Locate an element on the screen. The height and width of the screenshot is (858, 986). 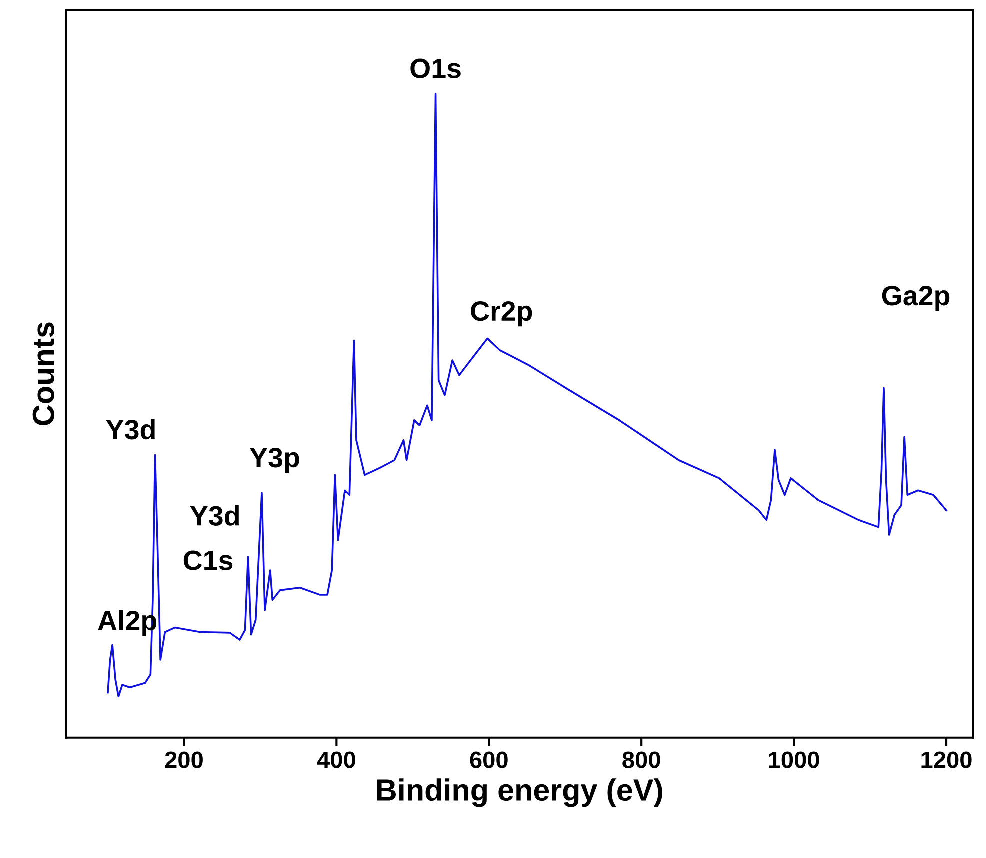
x-tick-label: 1000 is located at coordinates (794, 760).